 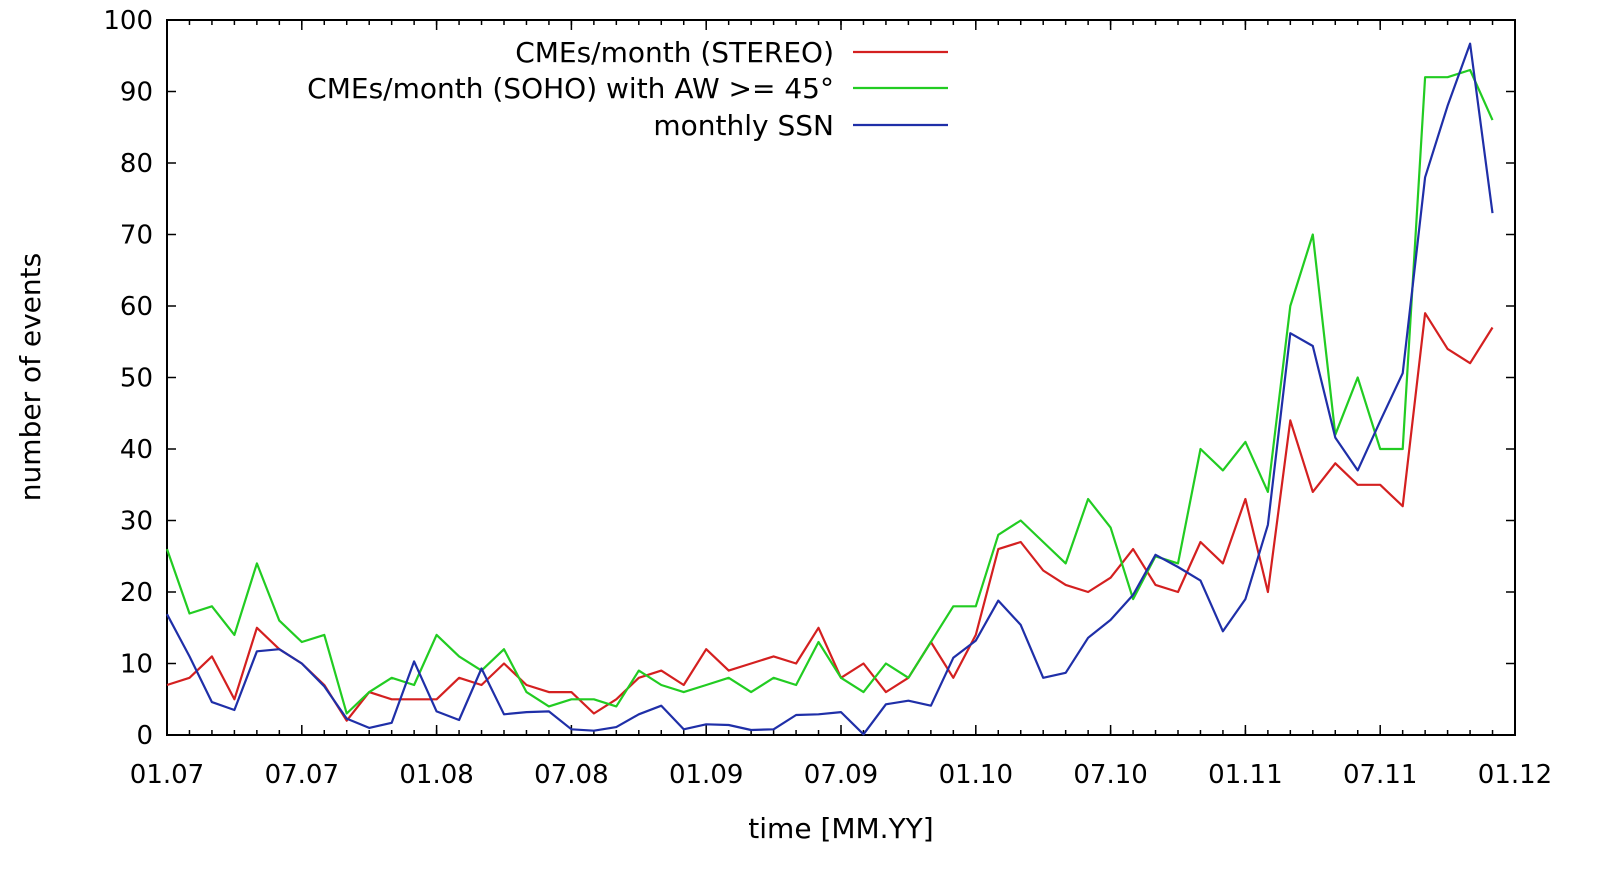 What do you see at coordinates (136, 307) in the screenshot?
I see `y-tick-label: 60` at bounding box center [136, 307].